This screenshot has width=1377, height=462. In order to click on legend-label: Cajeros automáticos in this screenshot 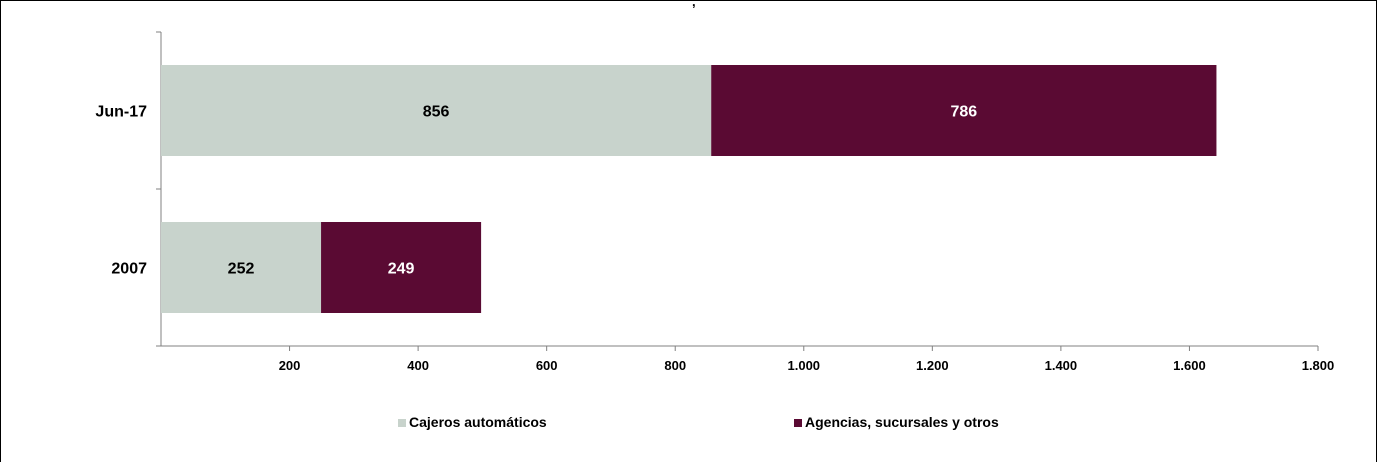, I will do `click(478, 422)`.